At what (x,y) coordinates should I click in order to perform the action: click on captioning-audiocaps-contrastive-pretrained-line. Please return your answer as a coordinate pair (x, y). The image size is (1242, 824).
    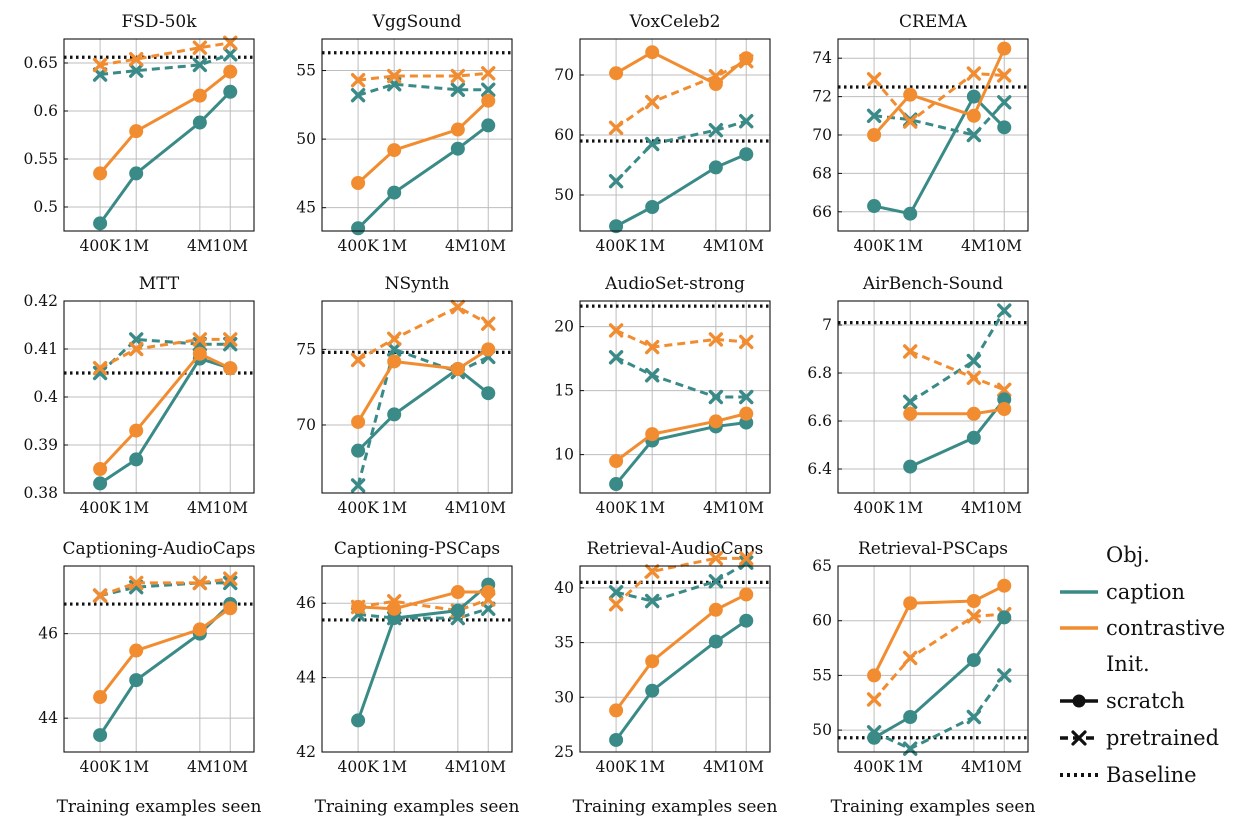
    Looking at the image, I should click on (165, 587).